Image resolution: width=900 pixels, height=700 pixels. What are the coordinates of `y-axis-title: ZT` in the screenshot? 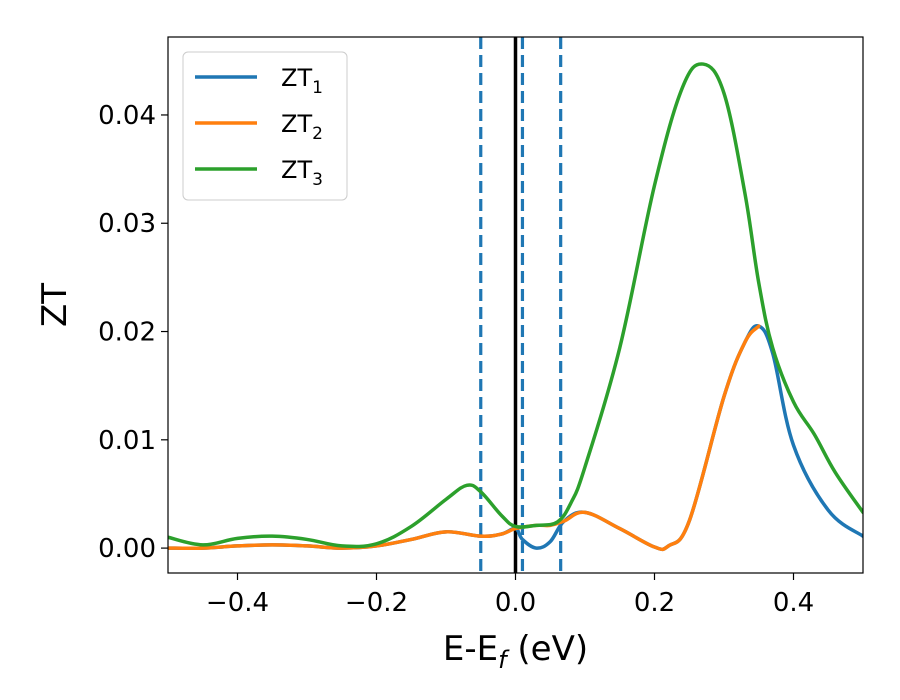 It's located at (55, 305).